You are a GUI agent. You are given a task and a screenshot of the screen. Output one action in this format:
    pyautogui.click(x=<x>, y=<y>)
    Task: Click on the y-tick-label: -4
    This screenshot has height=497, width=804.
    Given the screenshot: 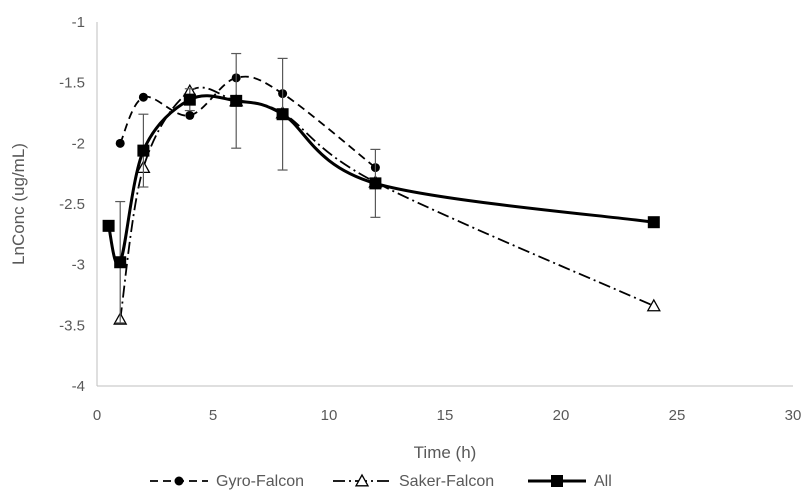 What is the action you would take?
    pyautogui.click(x=78, y=386)
    